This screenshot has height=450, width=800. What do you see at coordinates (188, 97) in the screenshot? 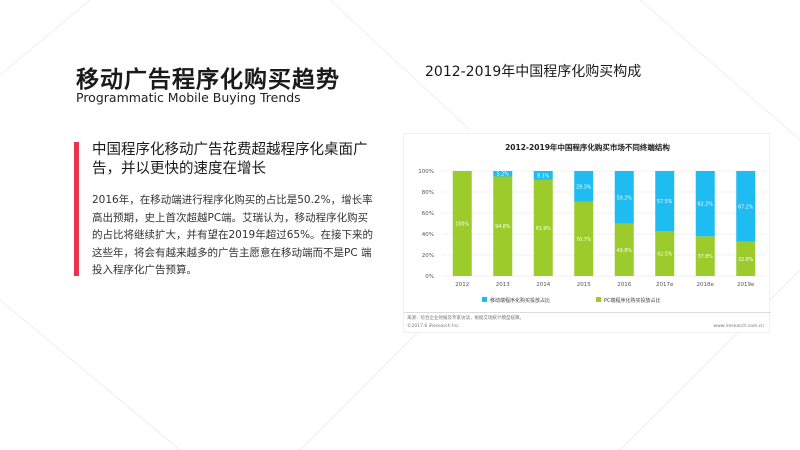
I see `page-subtitle: Programmatic Mobile Buying Trends` at bounding box center [188, 97].